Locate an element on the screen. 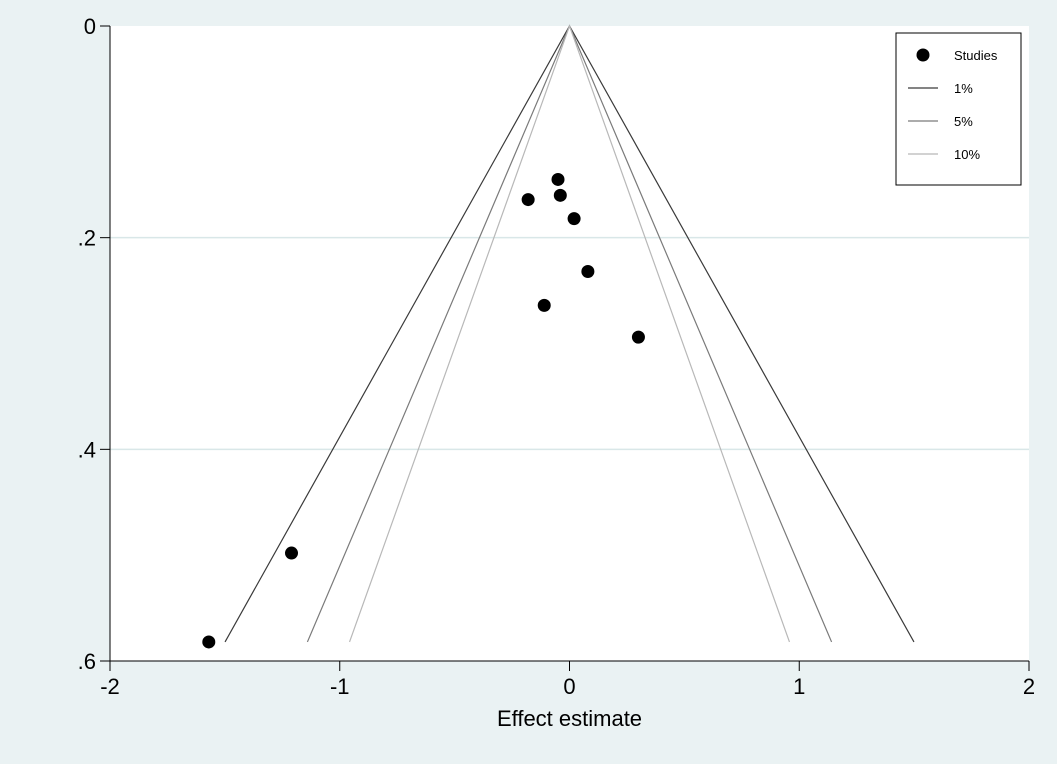  x-tick-label-0: -2 is located at coordinates (110, 686).